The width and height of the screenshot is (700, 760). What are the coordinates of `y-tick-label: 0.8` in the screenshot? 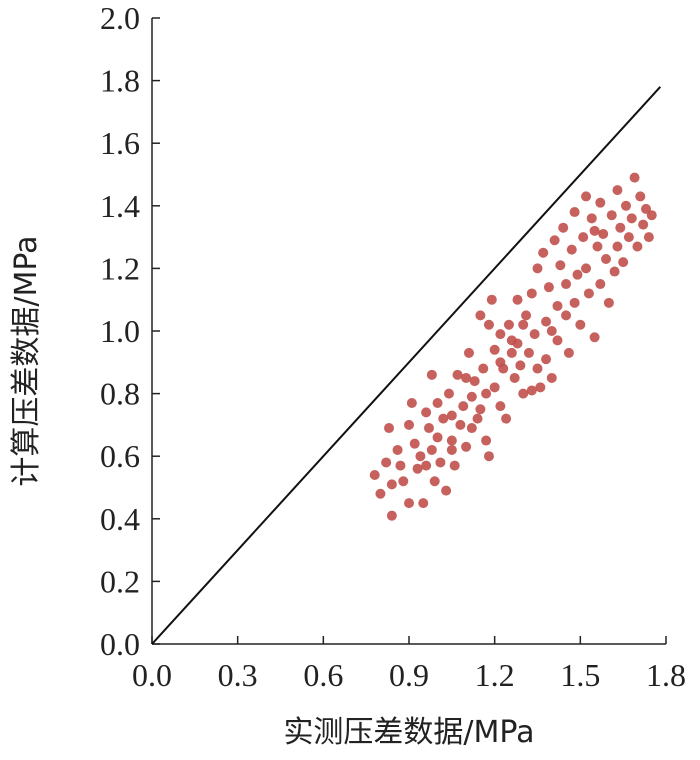 It's located at (120, 394).